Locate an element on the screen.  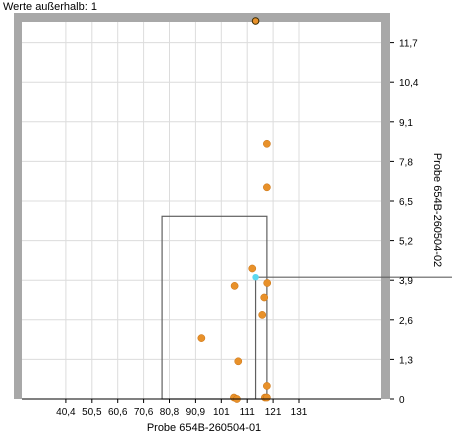
y-tick-label: 0 is located at coordinates (402, 400).